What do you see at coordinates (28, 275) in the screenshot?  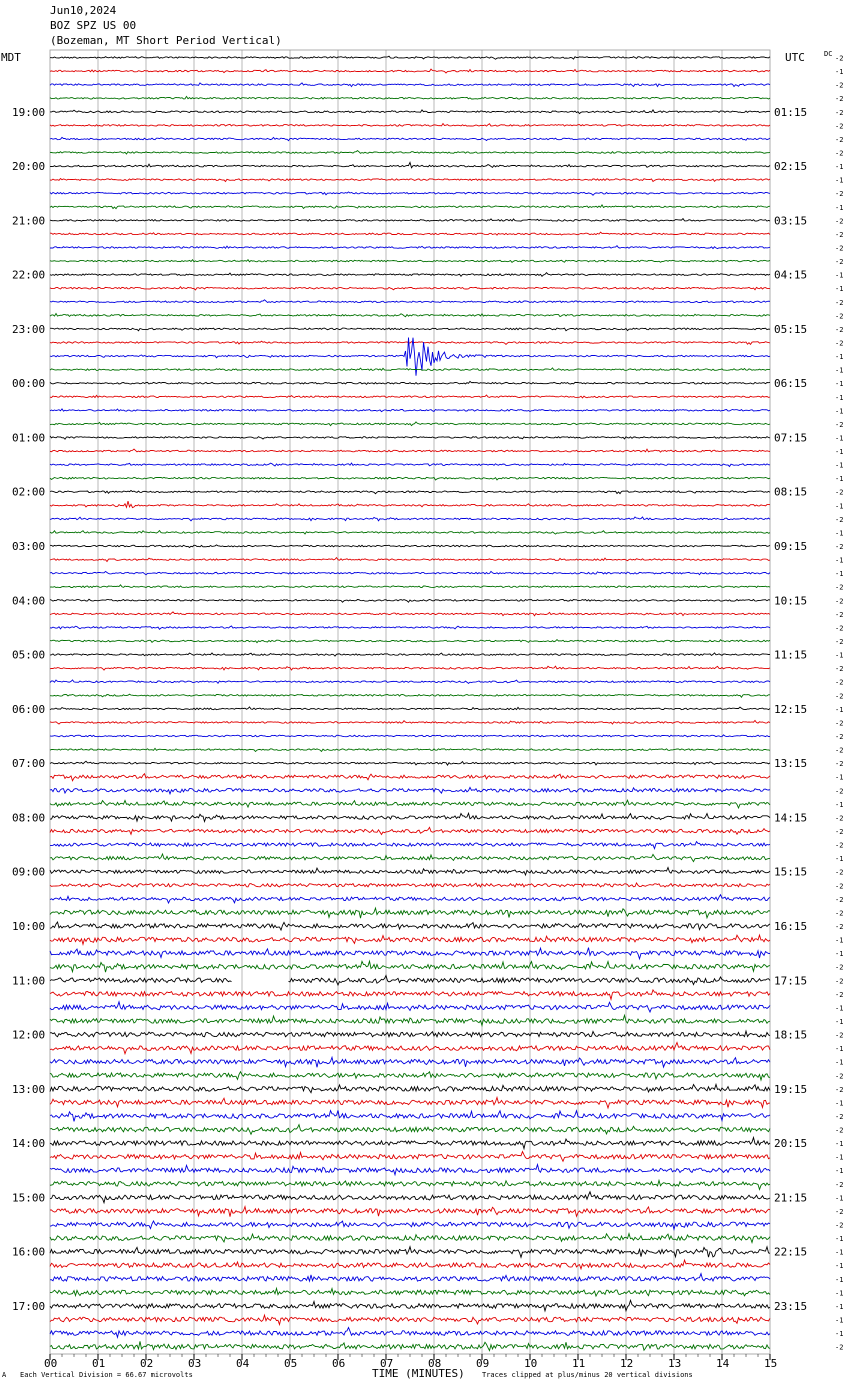 I see `left-hour-label: 22:00` at bounding box center [28, 275].